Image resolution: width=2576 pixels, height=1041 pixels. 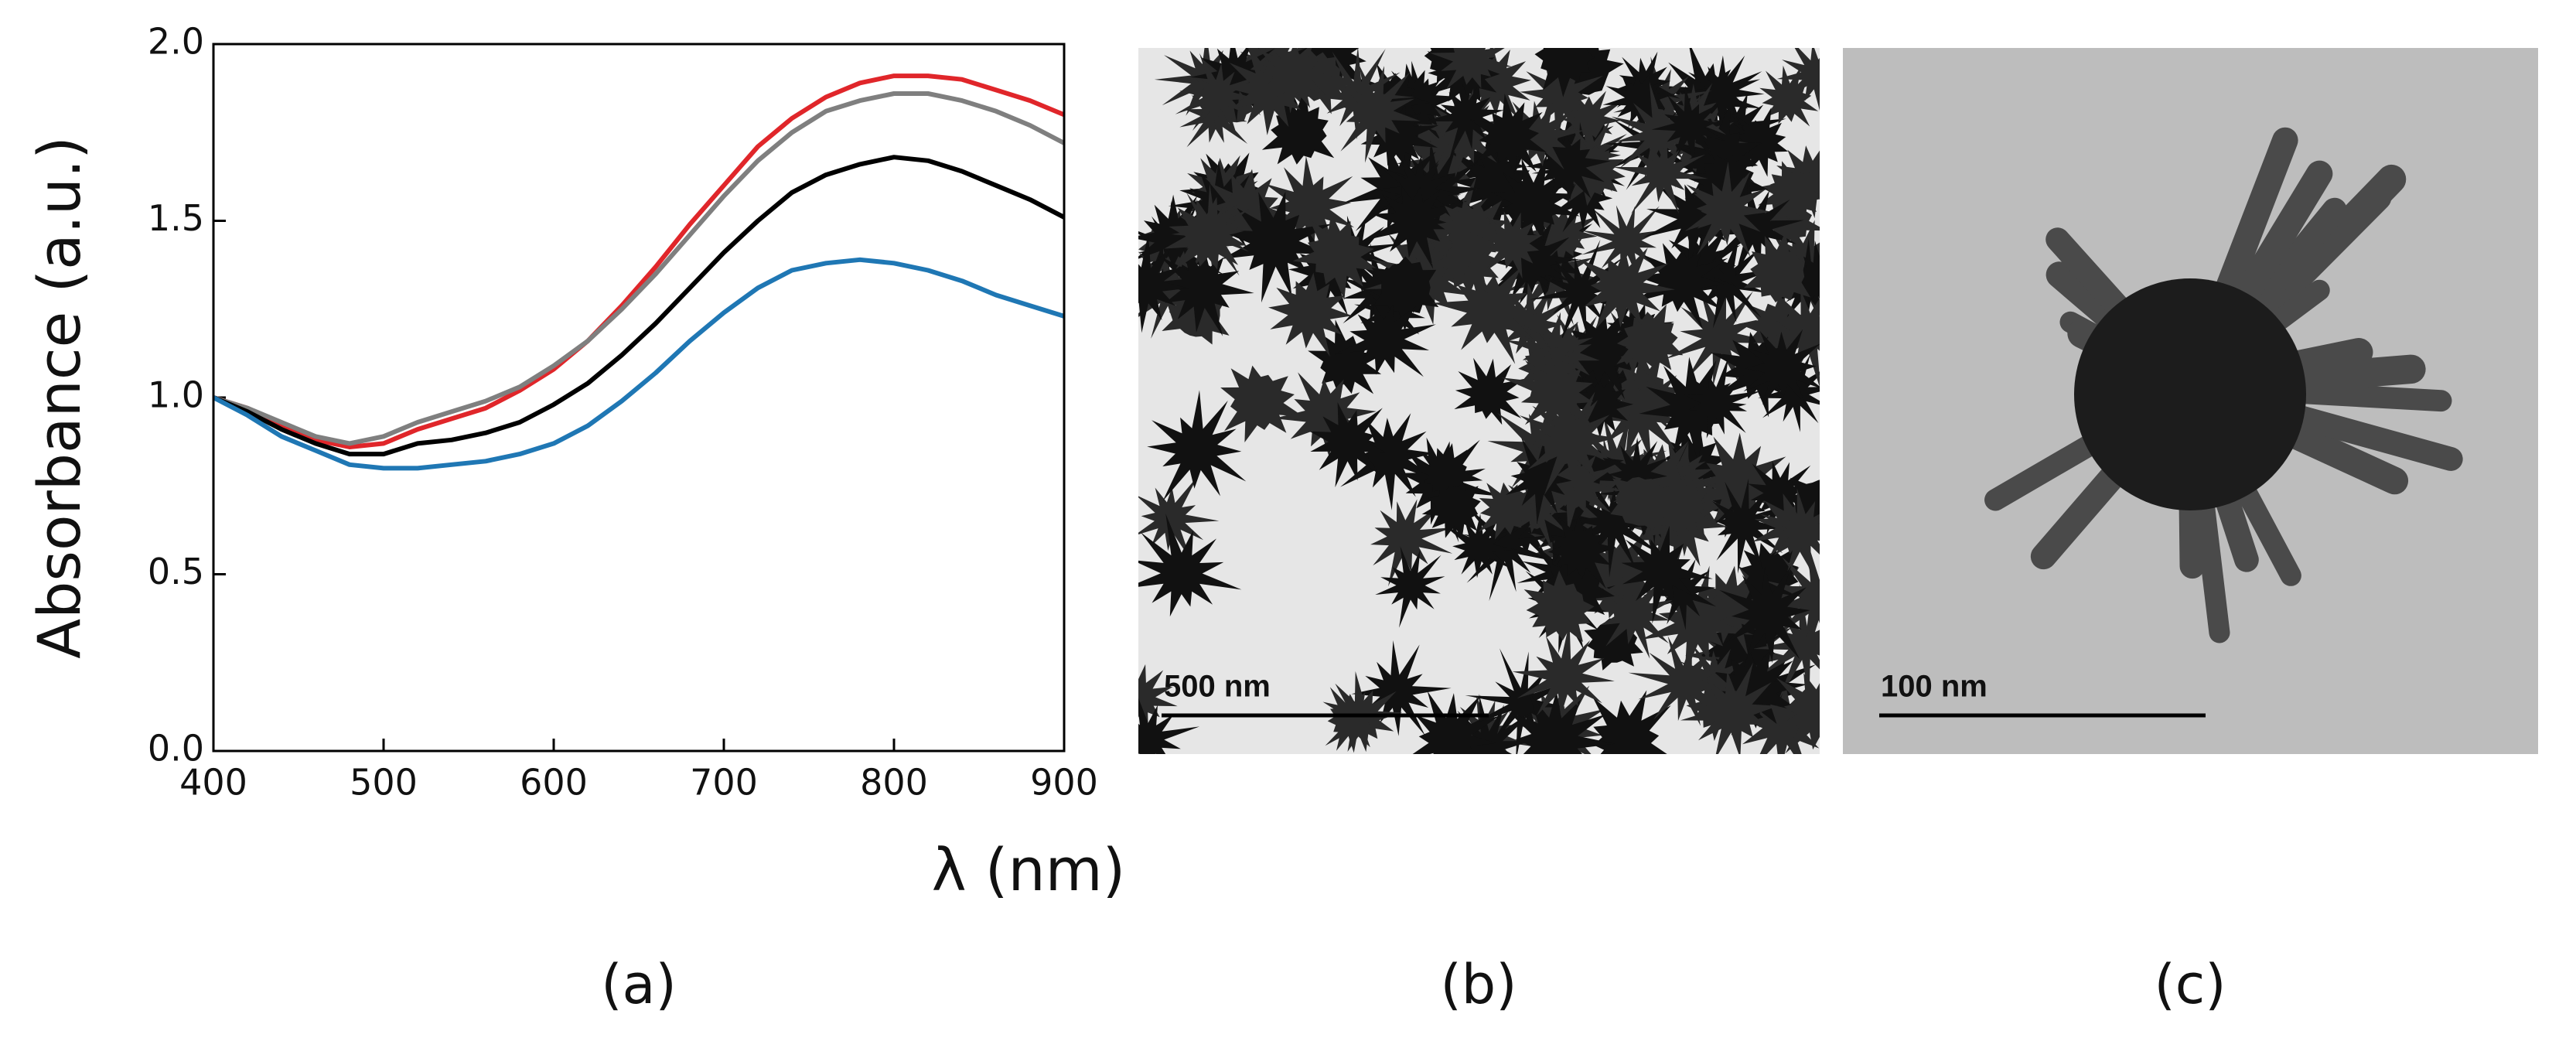 I want to click on x-tick-label: 900, so click(x=1064, y=783).